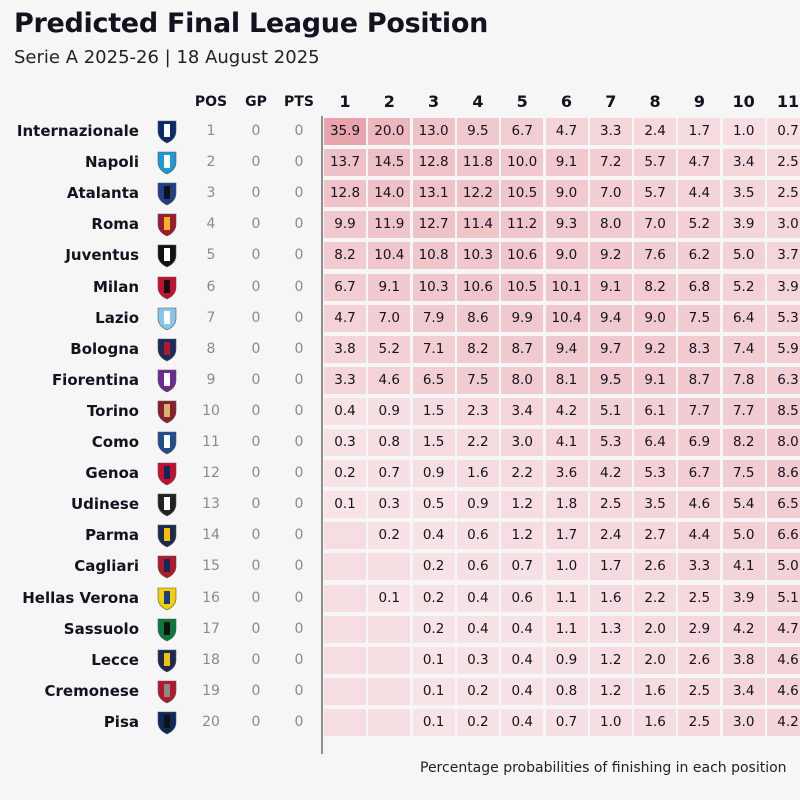  I want to click on probability-cell: 0.1, so click(389, 598).